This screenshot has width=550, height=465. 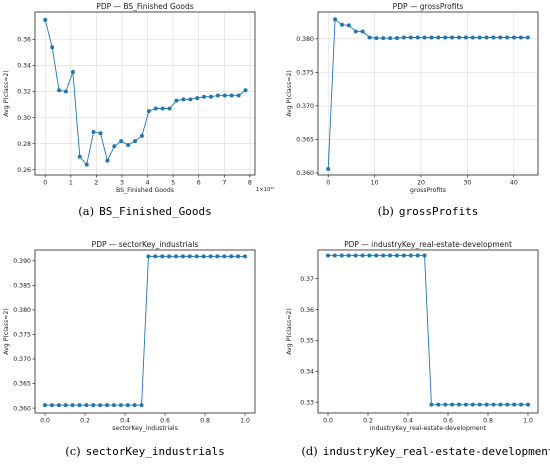 What do you see at coordinates (24, 144) in the screenshot?
I see `y-tick-label: 0.28` at bounding box center [24, 144].